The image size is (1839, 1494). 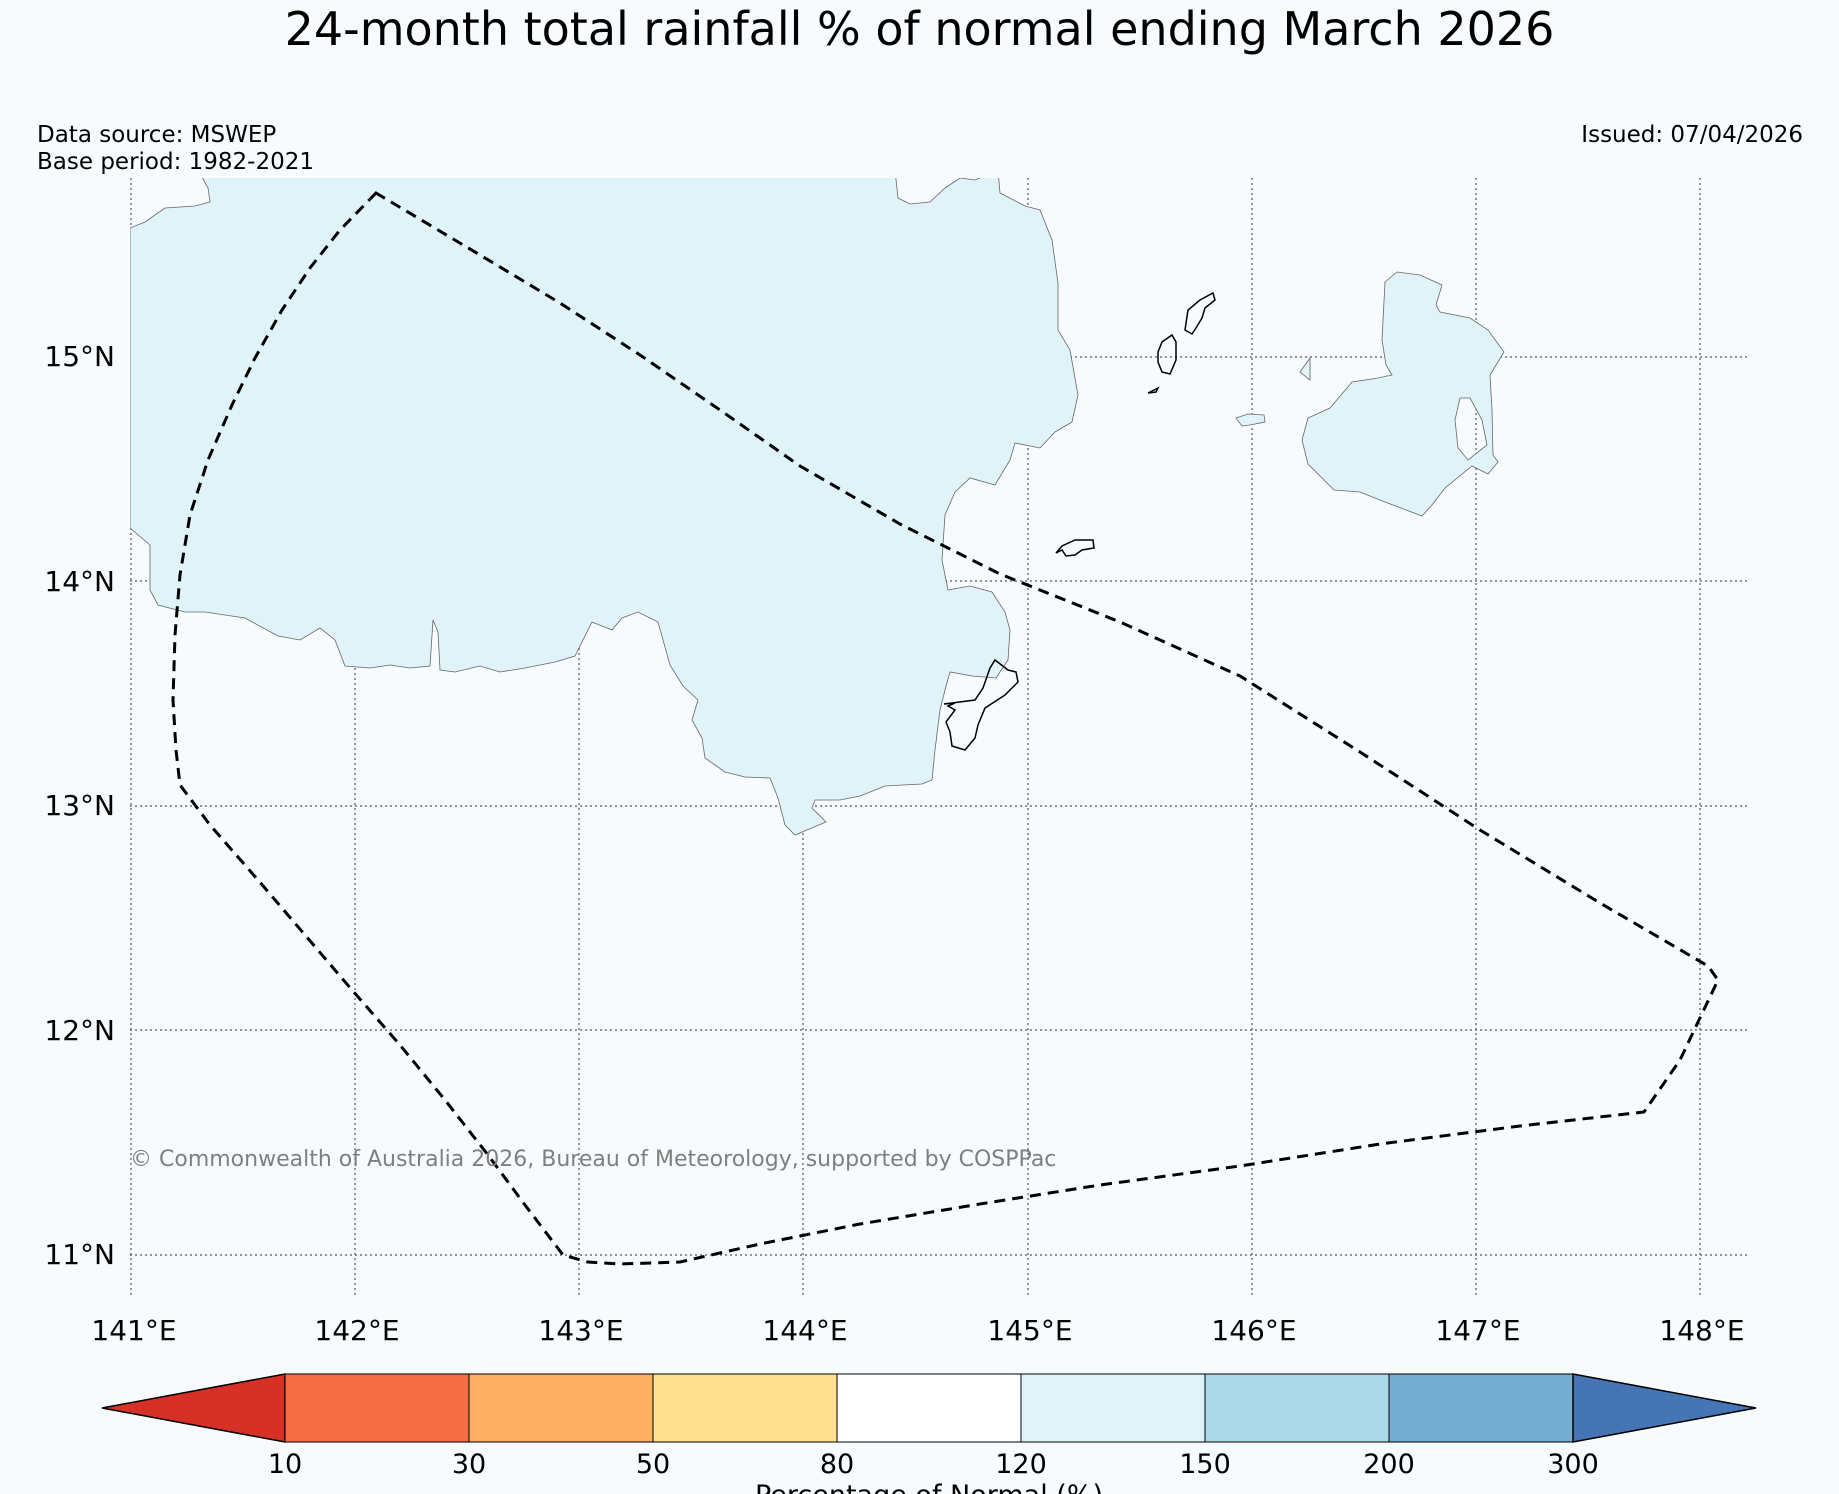 I want to click on aguijan-coastline, so click(x=1153, y=390).